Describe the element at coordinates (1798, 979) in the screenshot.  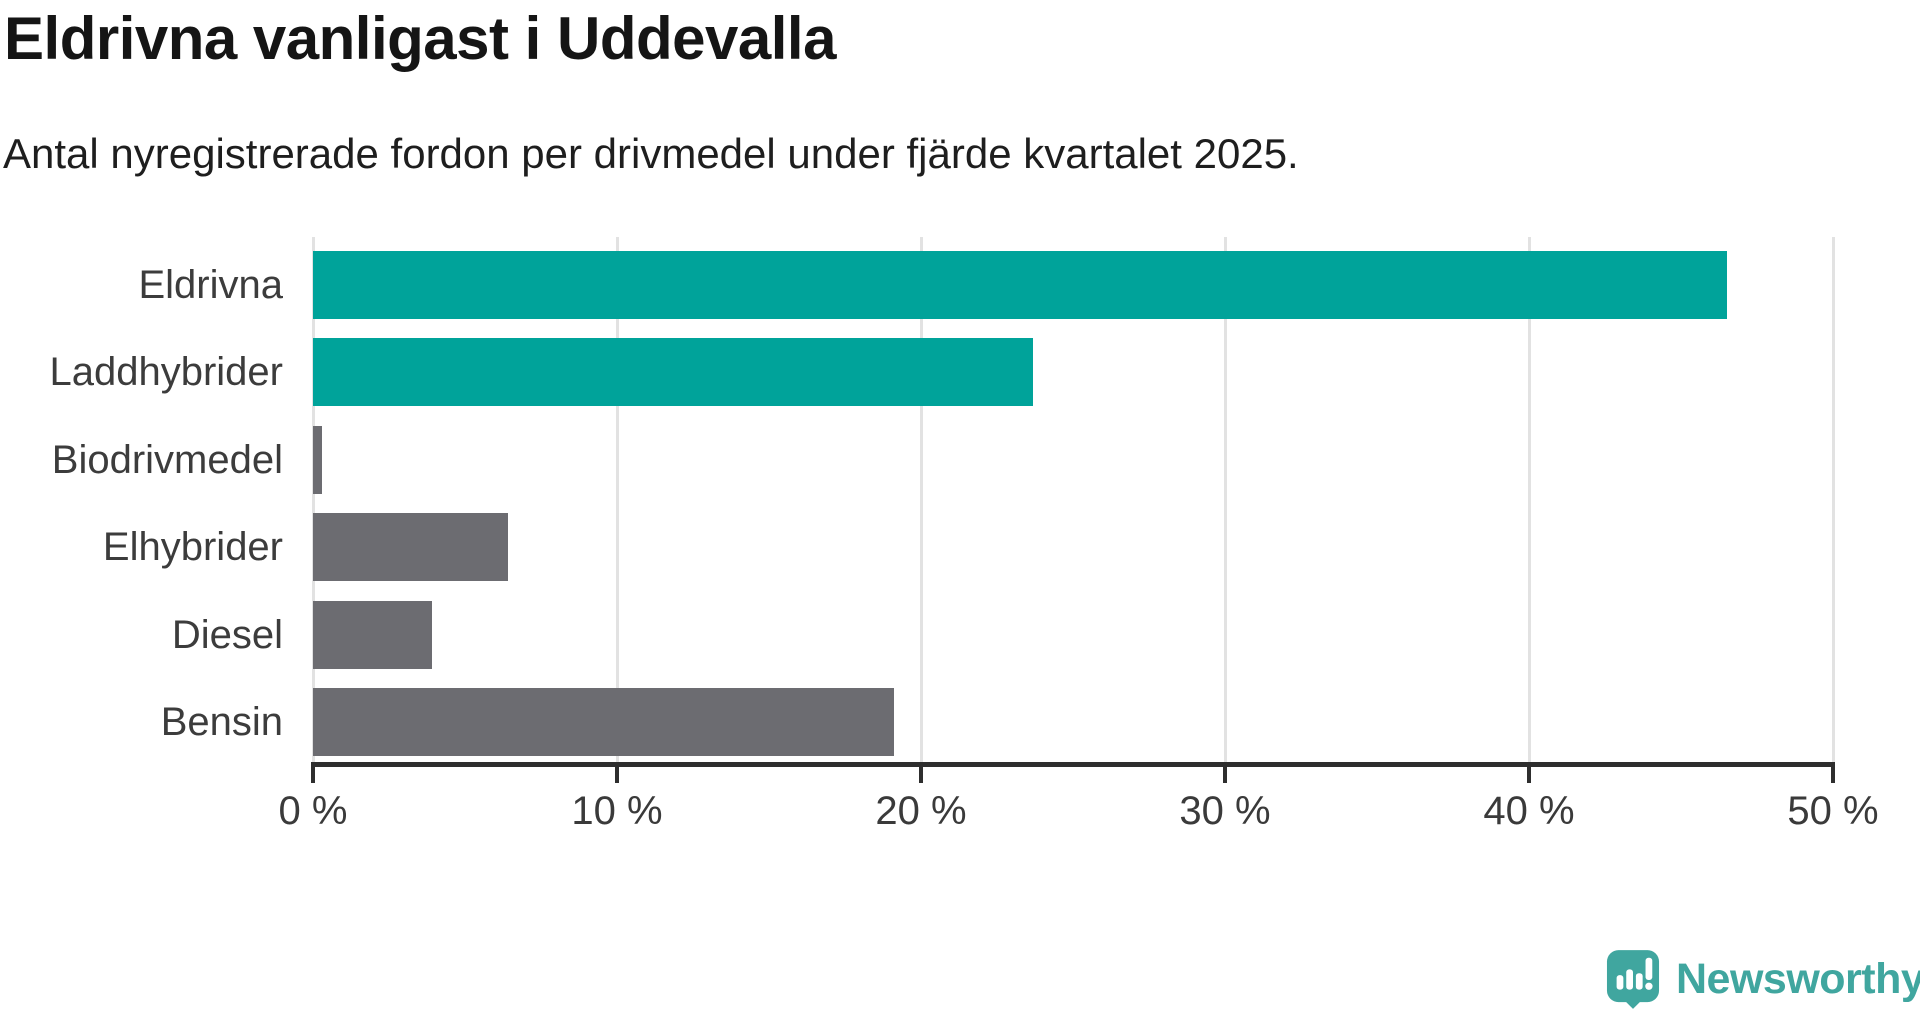
I see `brand-name: Newsworthy` at that location.